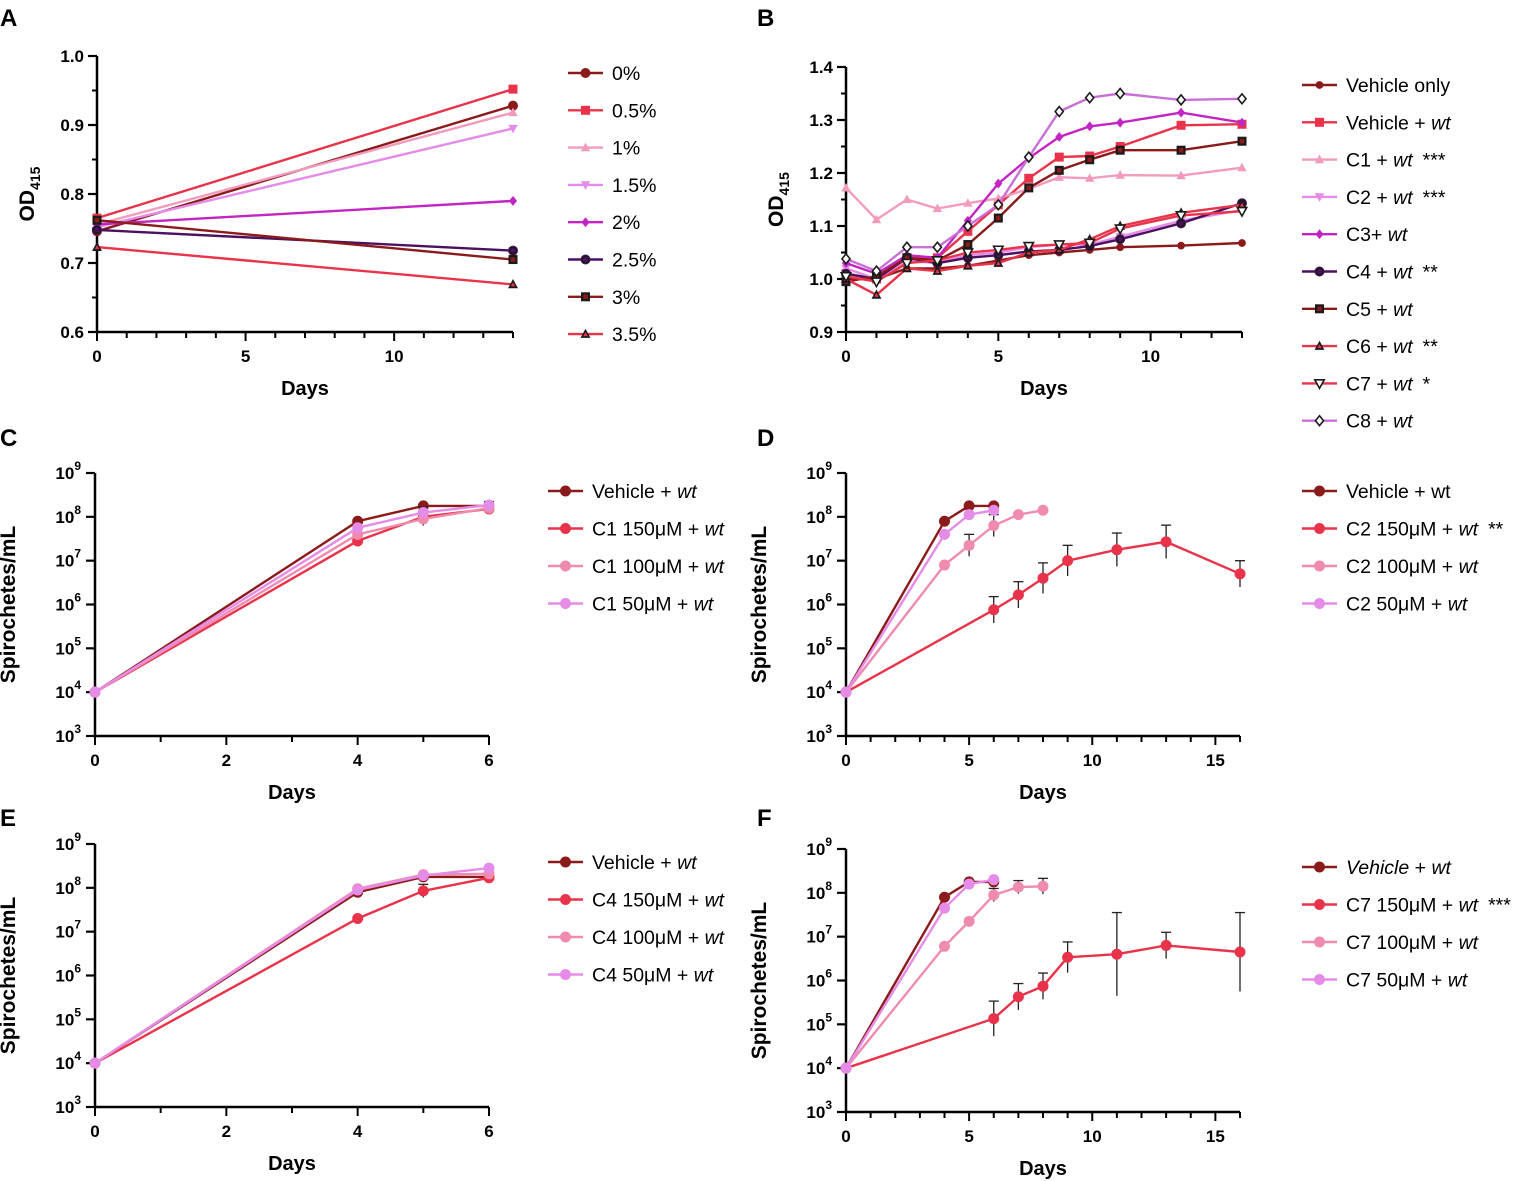 Image resolution: width=1535 pixels, height=1181 pixels. Describe the element at coordinates (659, 567) in the screenshot. I see `legend-label: C1 100μM + wt` at that location.